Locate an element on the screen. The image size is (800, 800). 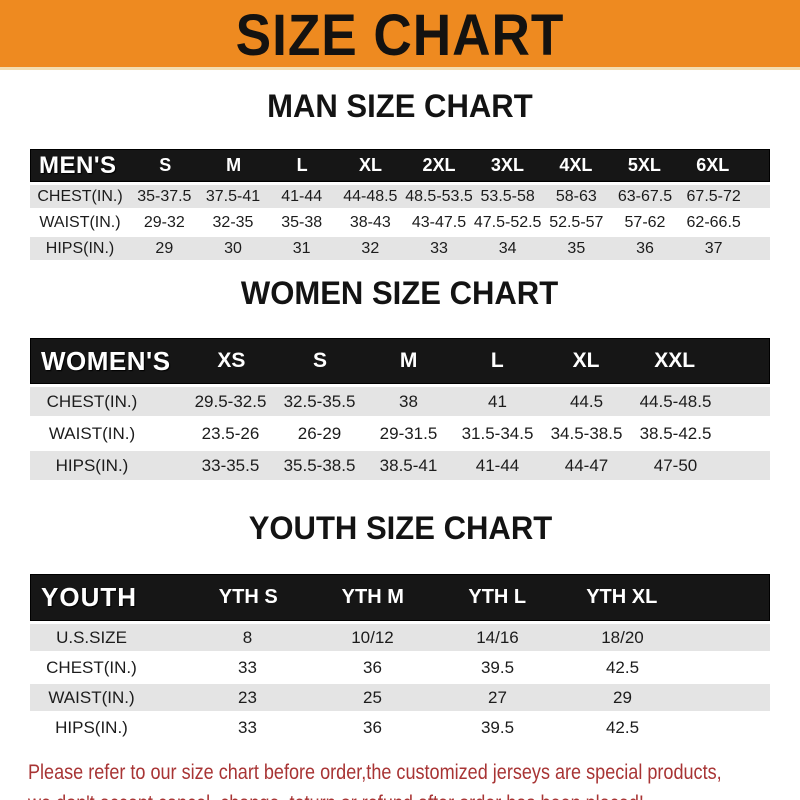
women-section-heading: WOMEN SIZE CHART is located at coordinates (400, 298).